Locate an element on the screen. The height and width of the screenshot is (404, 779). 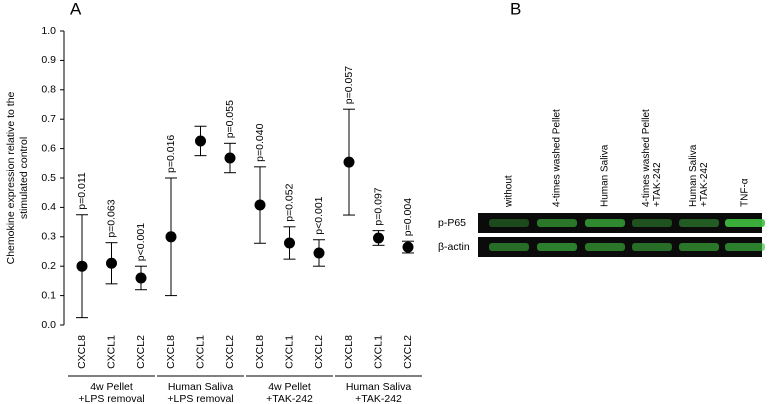
y-tick-label: 0.6 is located at coordinates (48, 148).